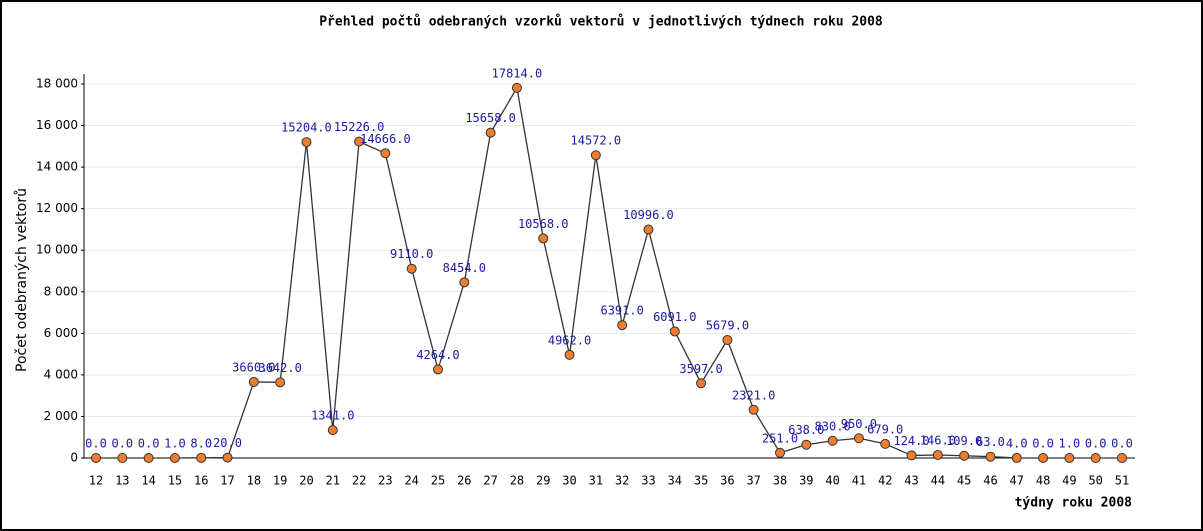  I want to click on data-label: 63.0, so click(990, 442).